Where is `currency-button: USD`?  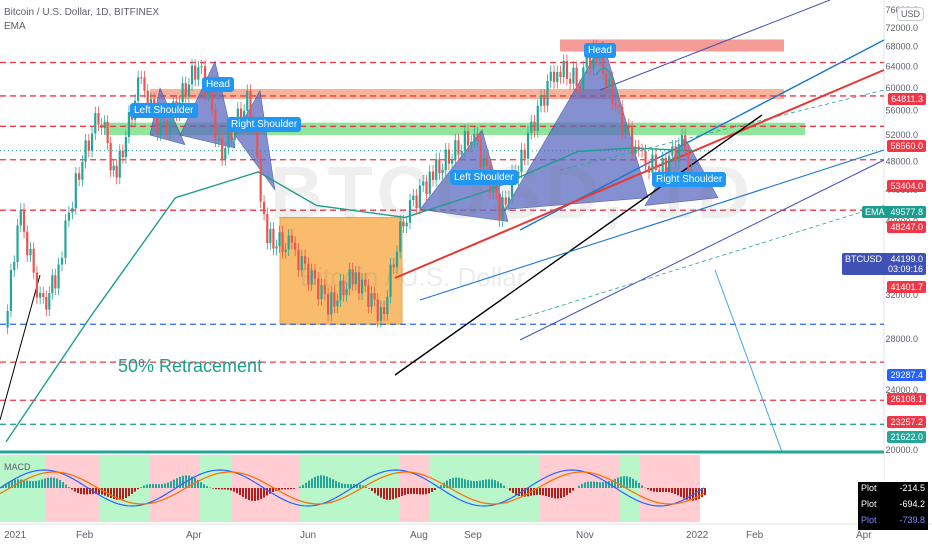 currency-button: USD is located at coordinates (910, 14).